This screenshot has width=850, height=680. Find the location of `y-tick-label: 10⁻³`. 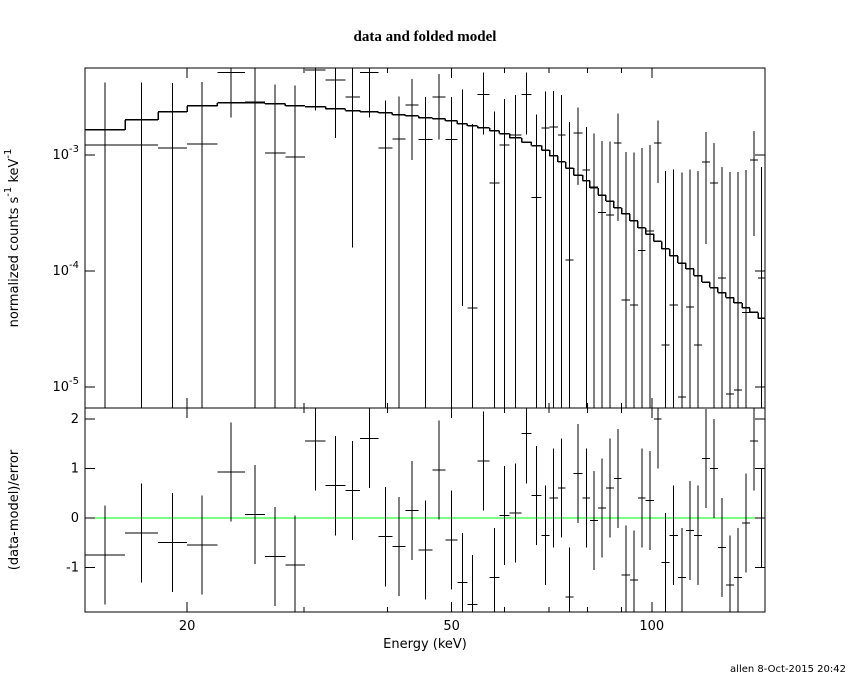

y-tick-label: 10⁻³ is located at coordinates (65, 153).